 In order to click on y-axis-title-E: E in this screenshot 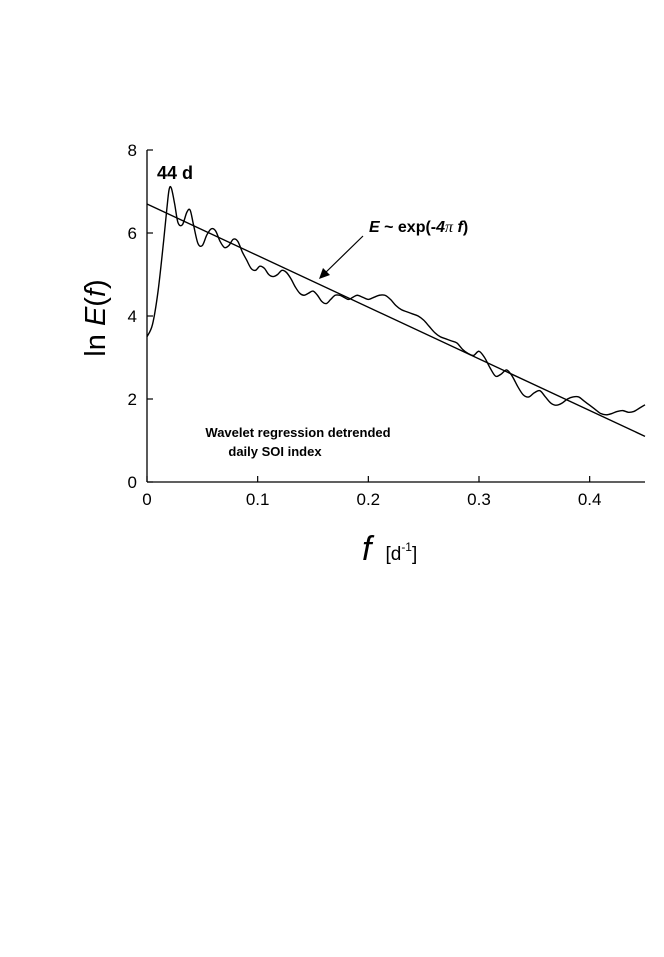, I will do `click(96, 316)`.